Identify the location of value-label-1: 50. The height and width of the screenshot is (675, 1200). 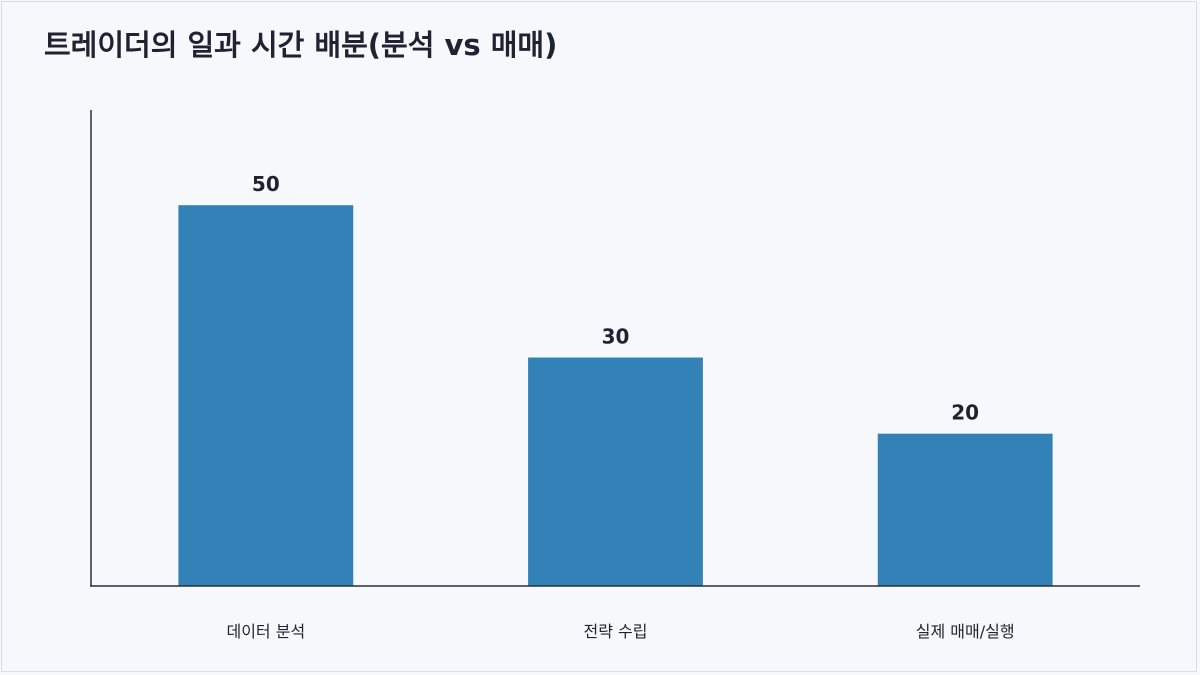
(266, 184).